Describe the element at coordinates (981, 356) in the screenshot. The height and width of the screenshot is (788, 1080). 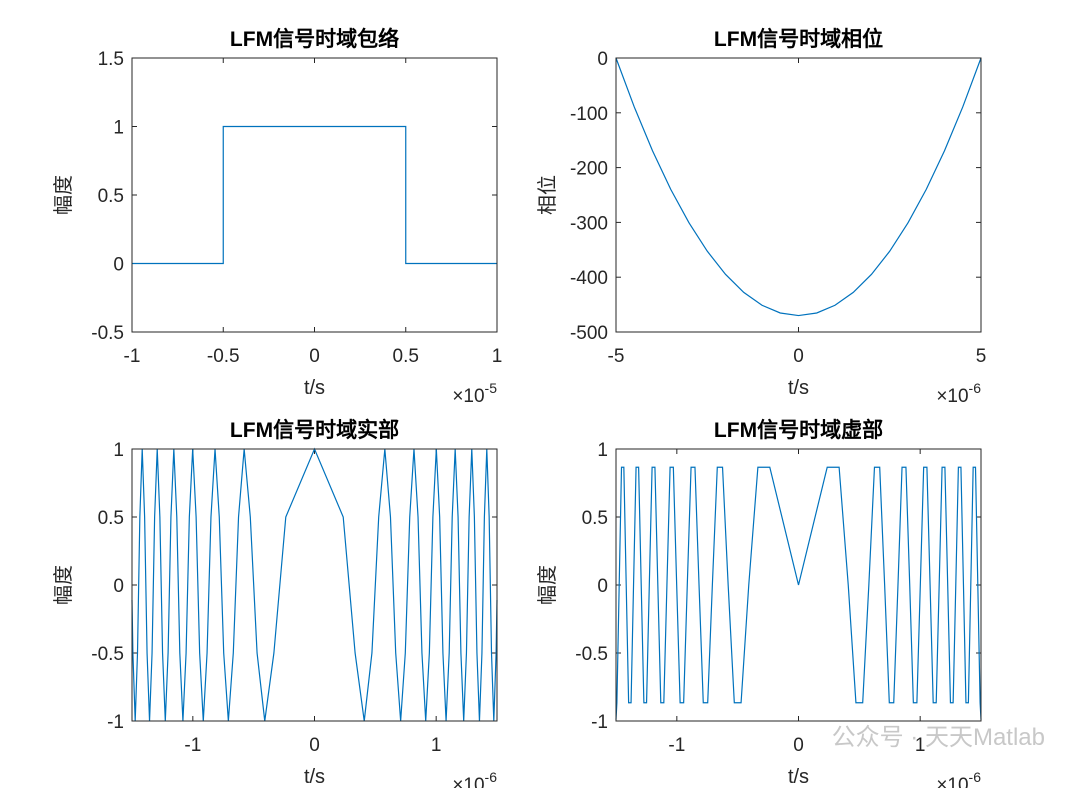
I see `x-tick-label: 5` at that location.